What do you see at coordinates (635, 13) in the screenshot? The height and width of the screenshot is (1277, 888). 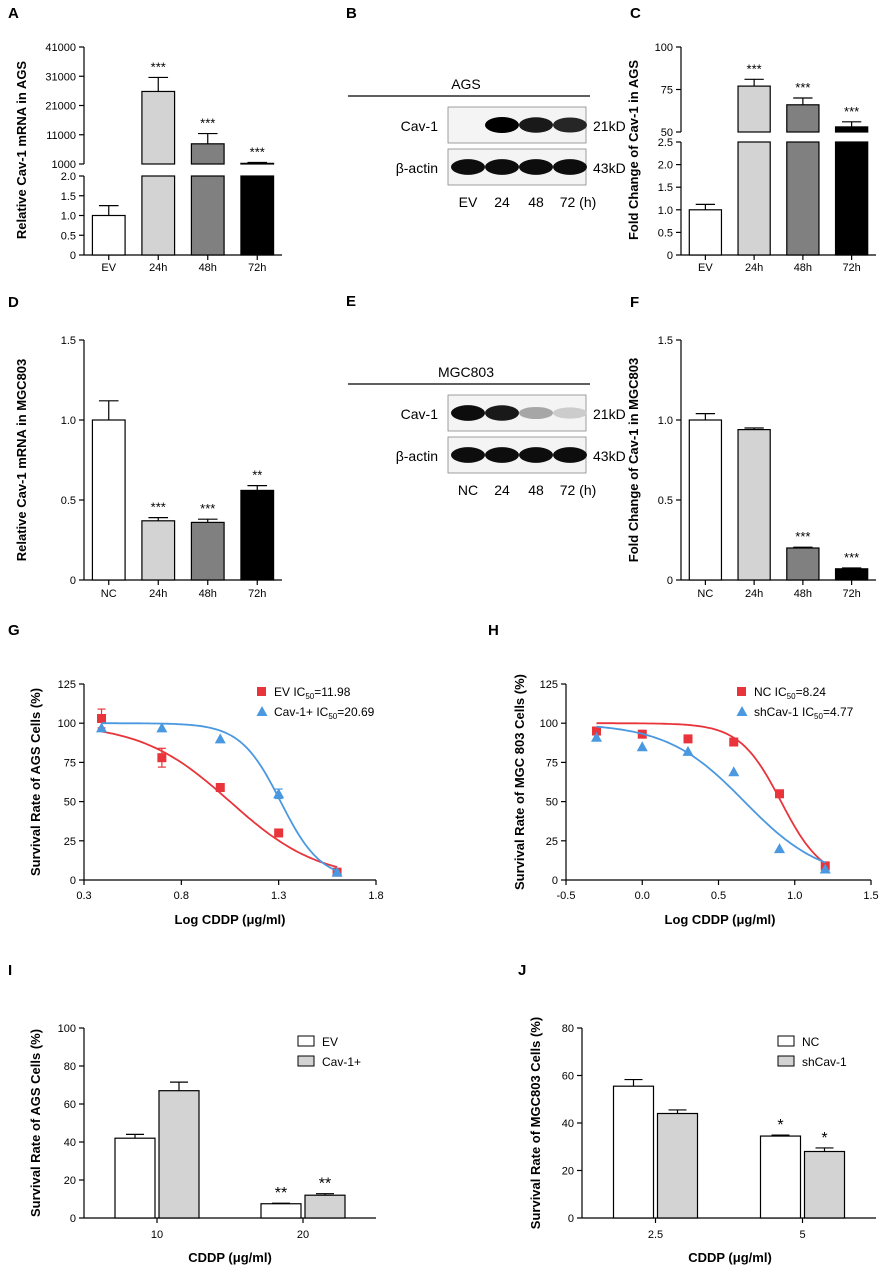 I see `panel-label-C: C` at bounding box center [635, 13].